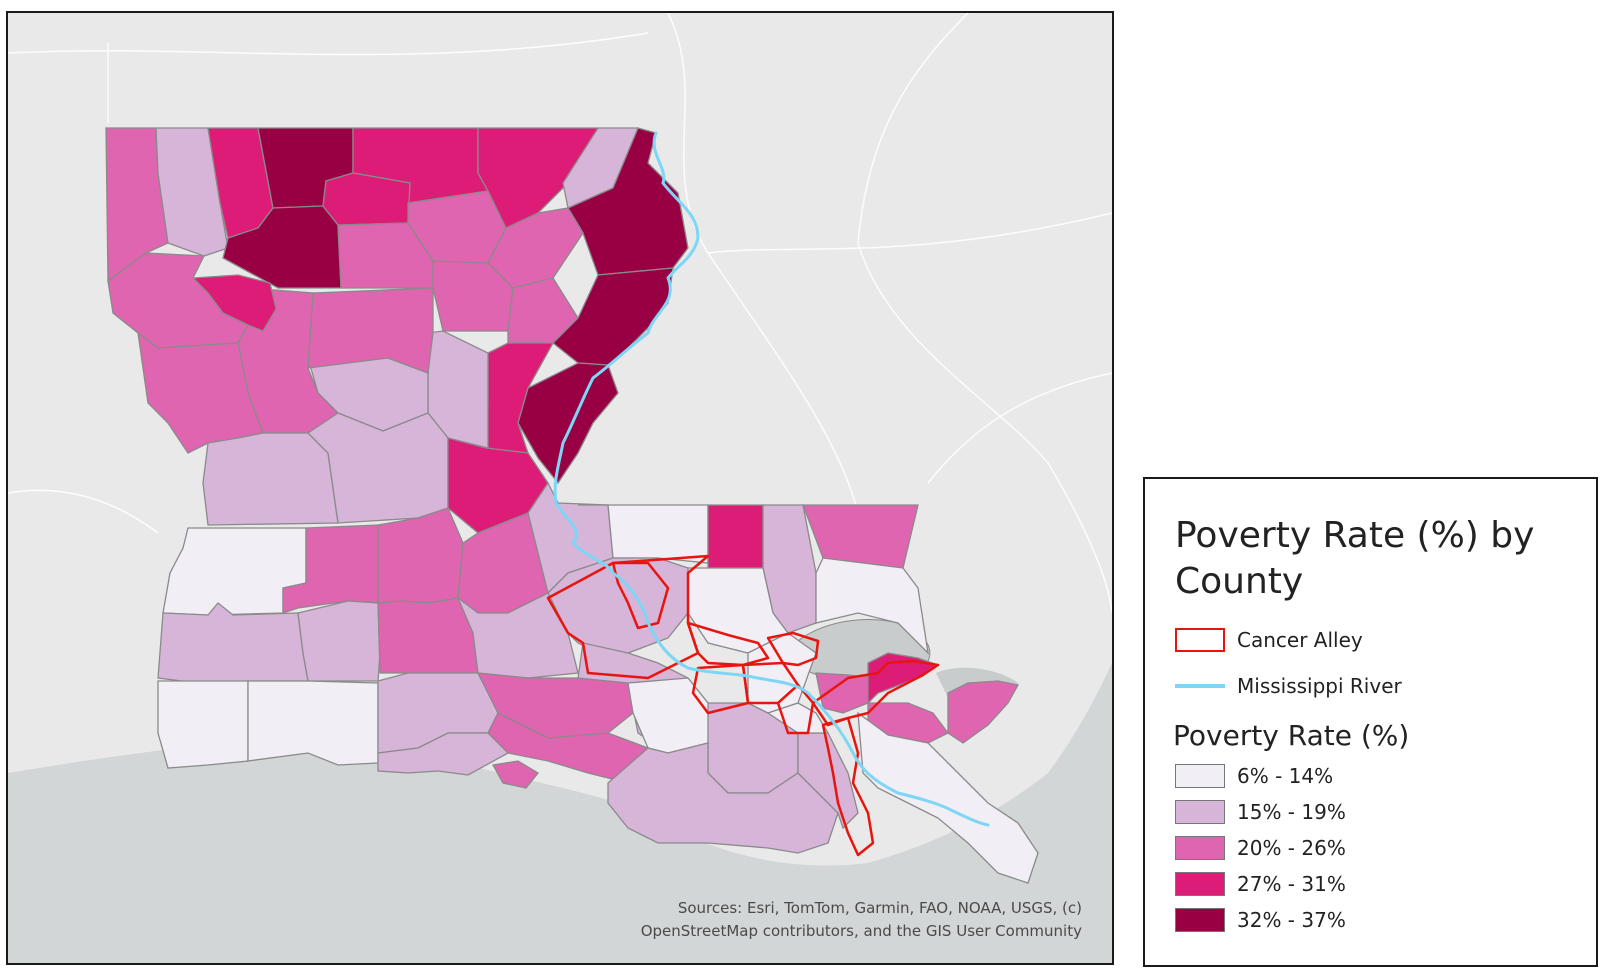  I want to click on legend-title: Poverty Rate (%) by County, so click(1355, 558).